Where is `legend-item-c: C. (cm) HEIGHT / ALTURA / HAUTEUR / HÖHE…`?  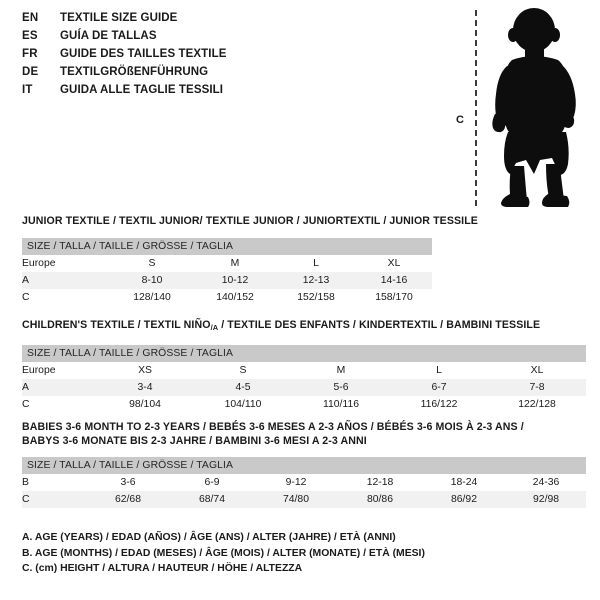
legend-item-c: C. (cm) HEIGHT / ALTURA / HAUTEUR / HÖHE… is located at coordinates (162, 568).